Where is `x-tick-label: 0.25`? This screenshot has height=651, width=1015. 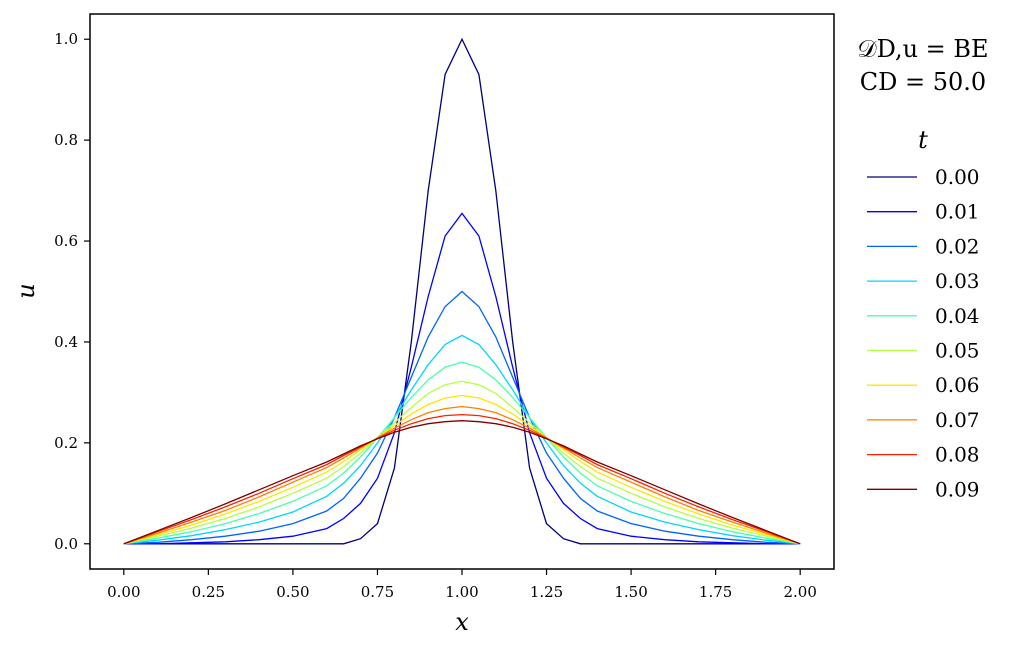 x-tick-label: 0.25 is located at coordinates (208, 592).